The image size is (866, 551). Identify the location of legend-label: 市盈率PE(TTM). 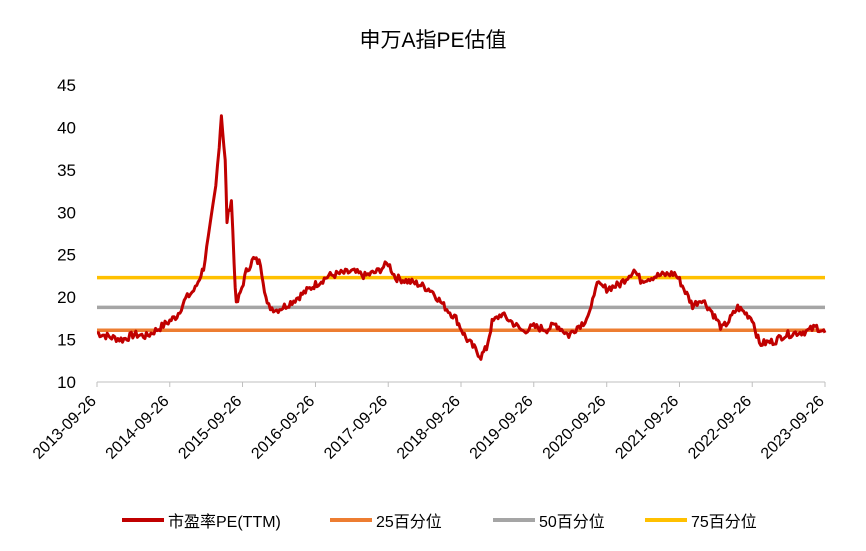
(224, 522).